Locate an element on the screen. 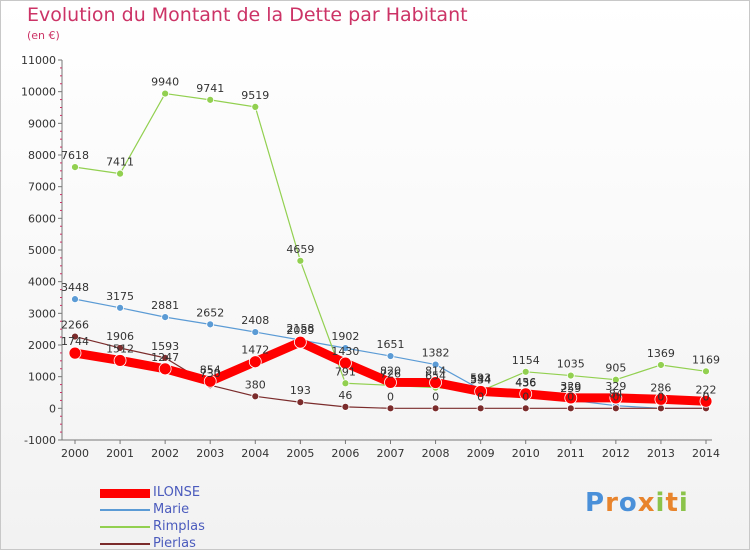  data-label-rimplas: 544 is located at coordinates (480, 379).